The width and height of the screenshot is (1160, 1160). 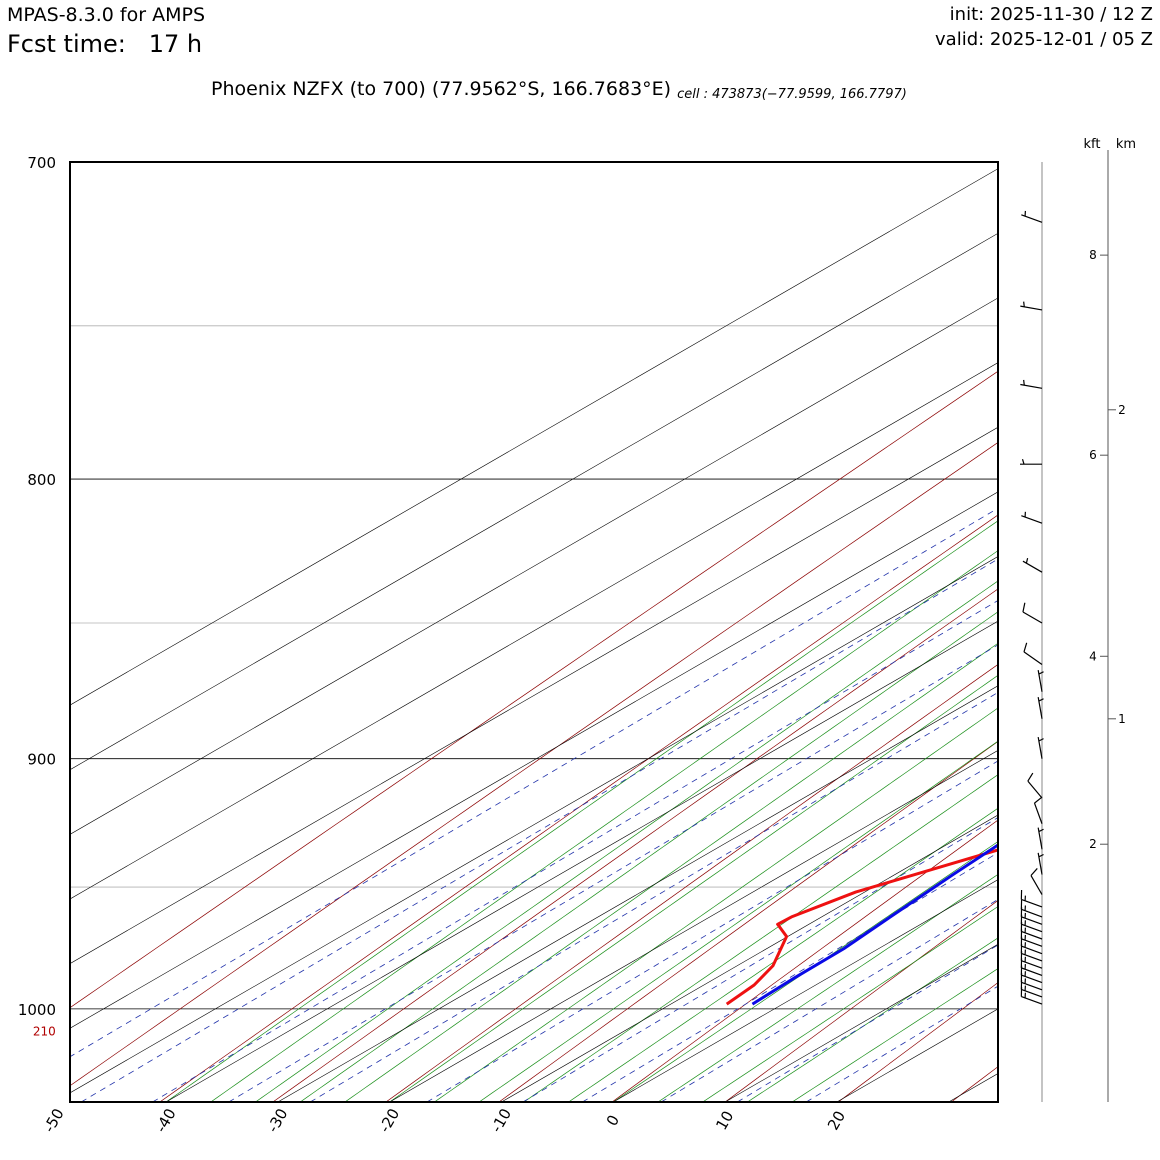 I want to click on temp-tick-label-bottom: 20, so click(x=836, y=1121).